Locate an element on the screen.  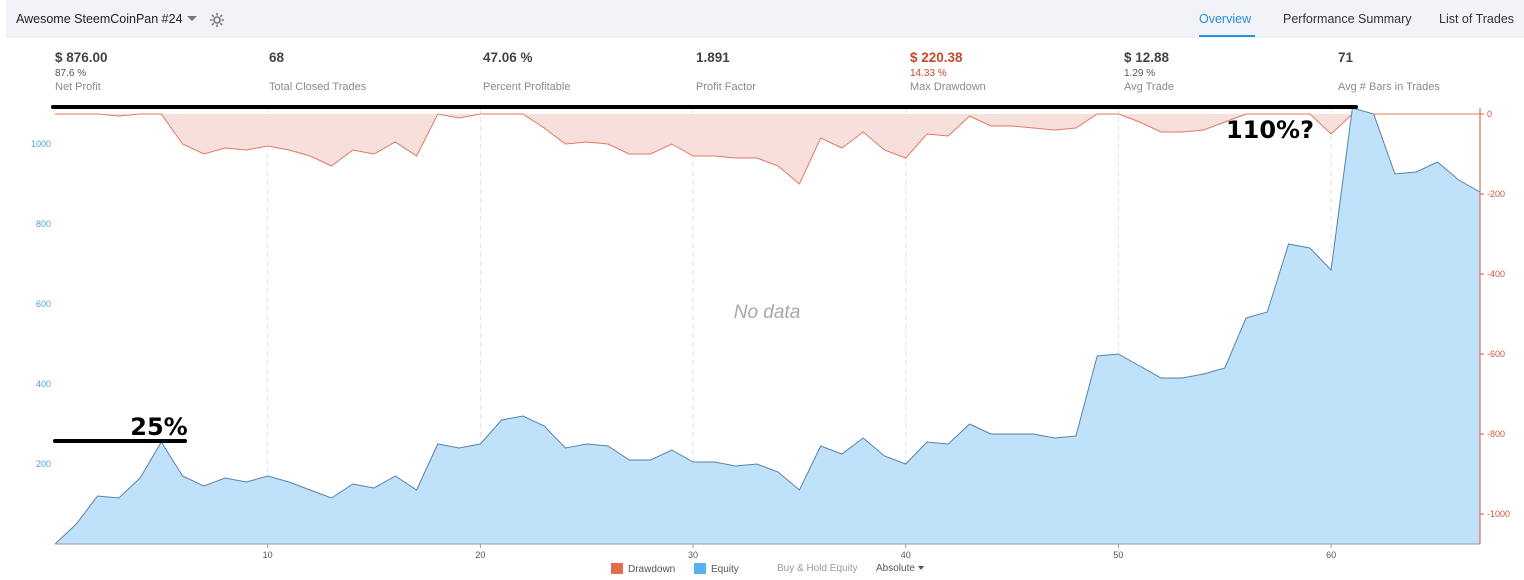
left-axis-tick-label: 200 is located at coordinates (43, 464).